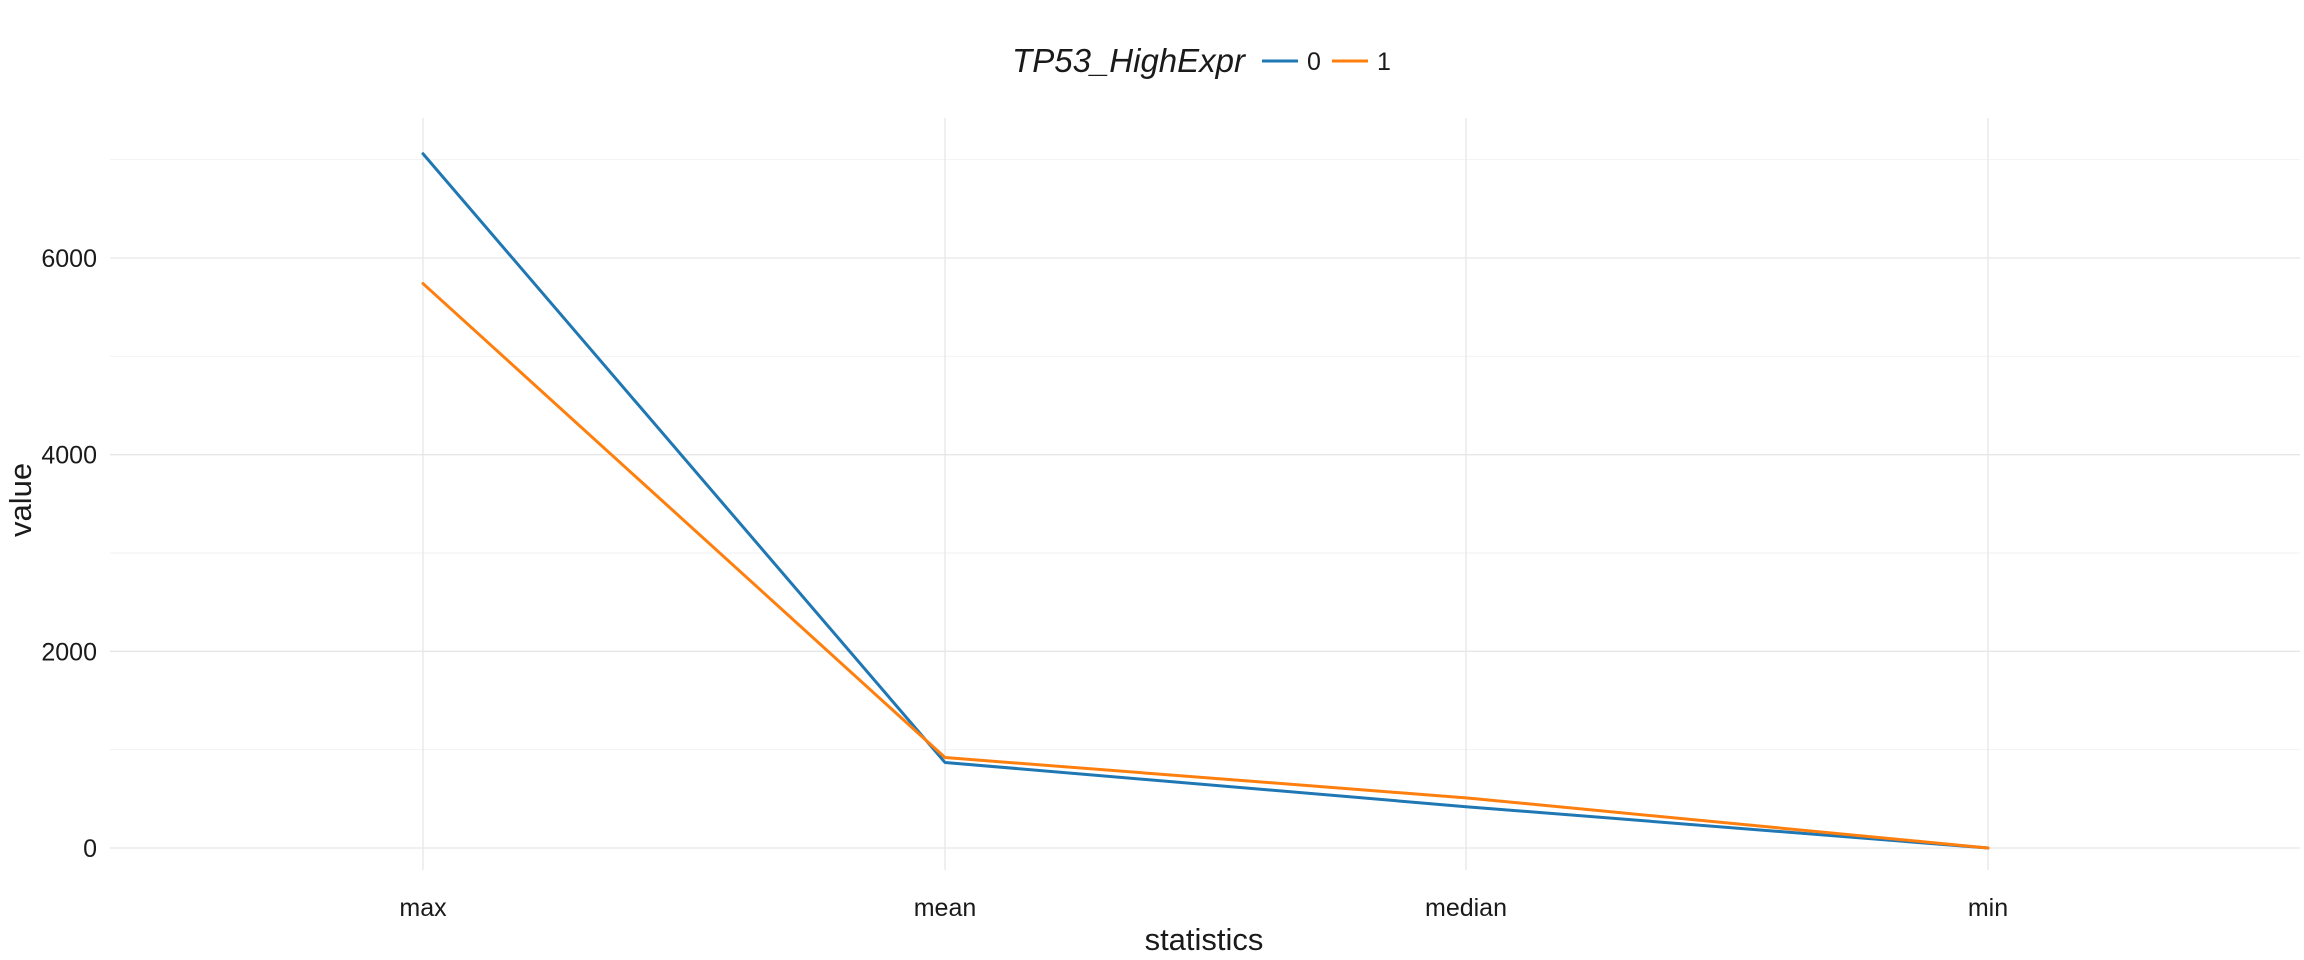 The image size is (2304, 960). I want to click on x-axis-title: statistics, so click(1204, 939).